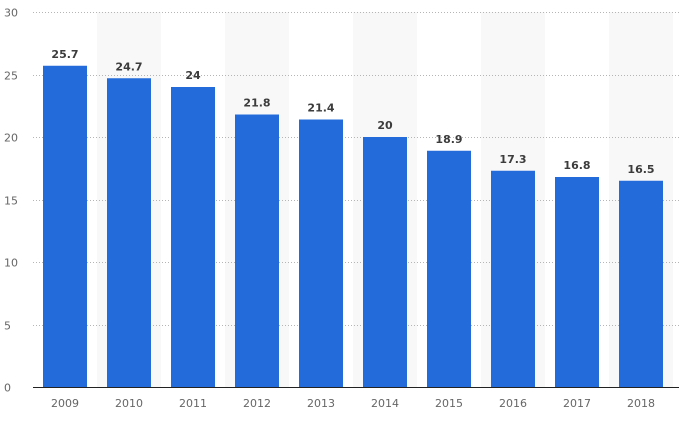 This screenshot has width=679, height=431. What do you see at coordinates (577, 403) in the screenshot?
I see `x-tick-label: 2017` at bounding box center [577, 403].